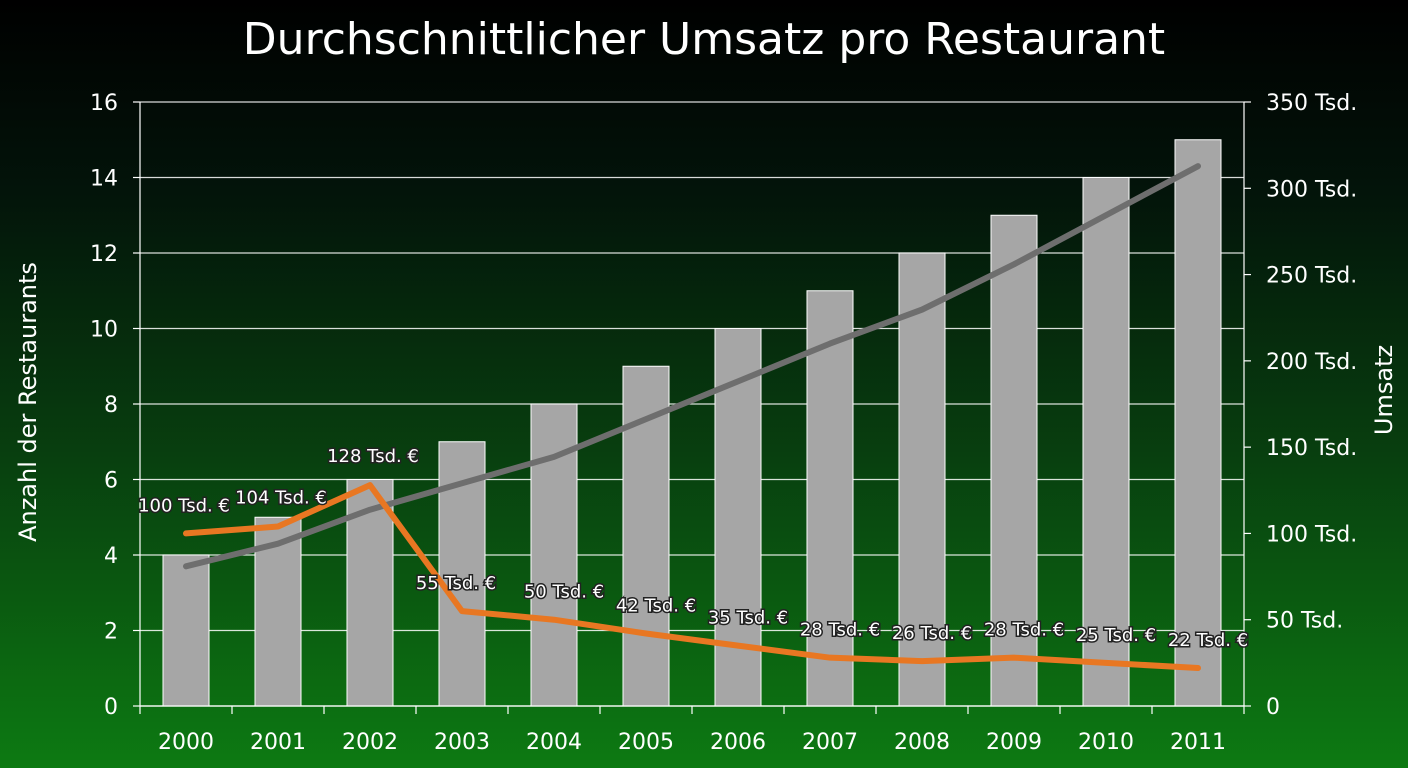  What do you see at coordinates (922, 742) in the screenshot?
I see `x-tick-label: 2008` at bounding box center [922, 742].